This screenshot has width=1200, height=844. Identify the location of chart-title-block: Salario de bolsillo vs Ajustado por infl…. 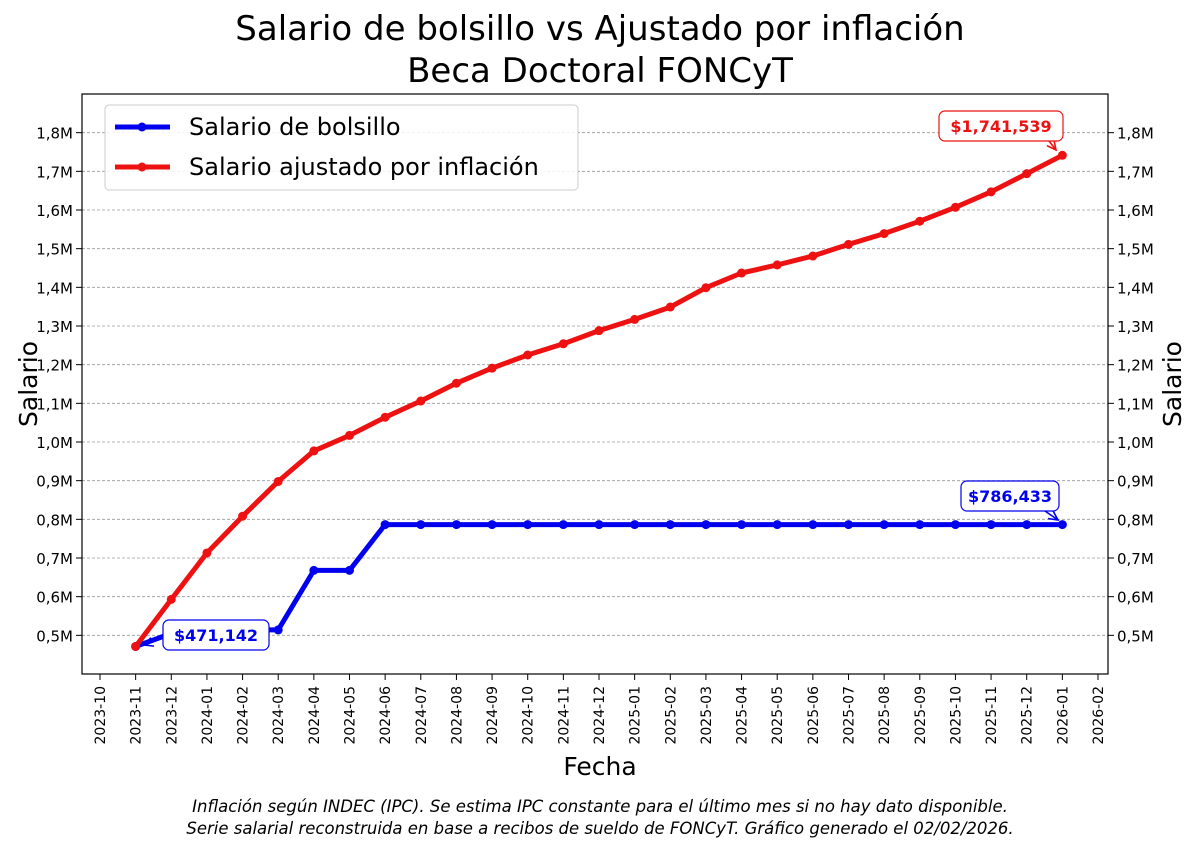
(600, 50).